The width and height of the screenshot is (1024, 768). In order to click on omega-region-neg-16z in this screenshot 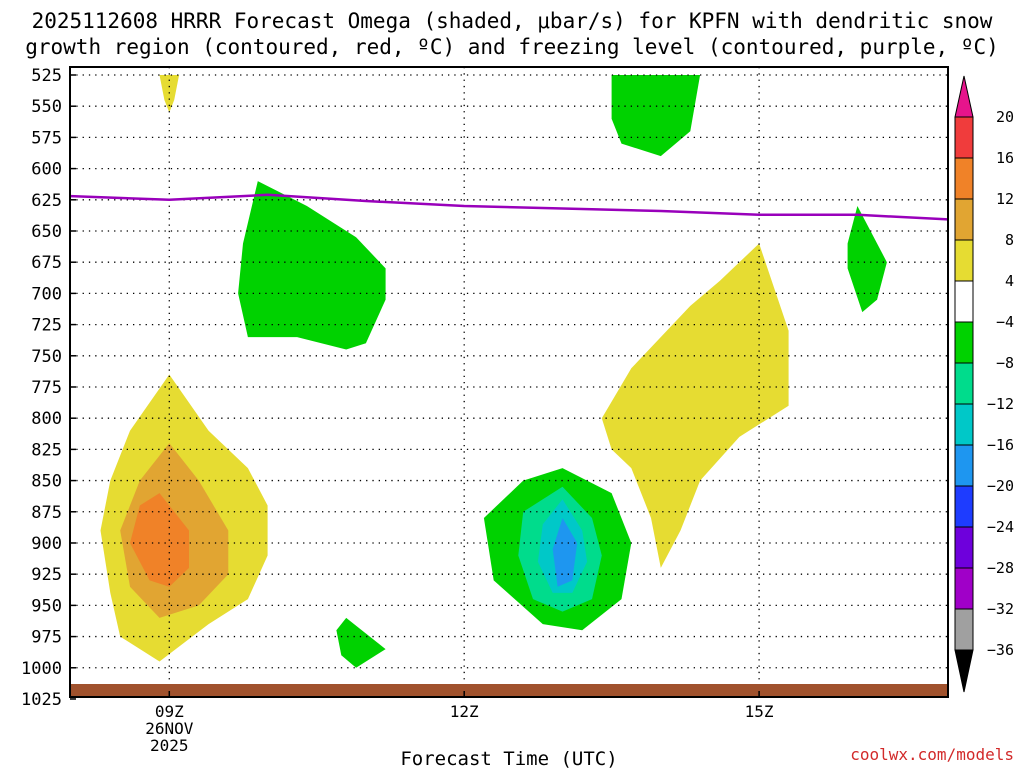, I will do `click(867, 259)`.